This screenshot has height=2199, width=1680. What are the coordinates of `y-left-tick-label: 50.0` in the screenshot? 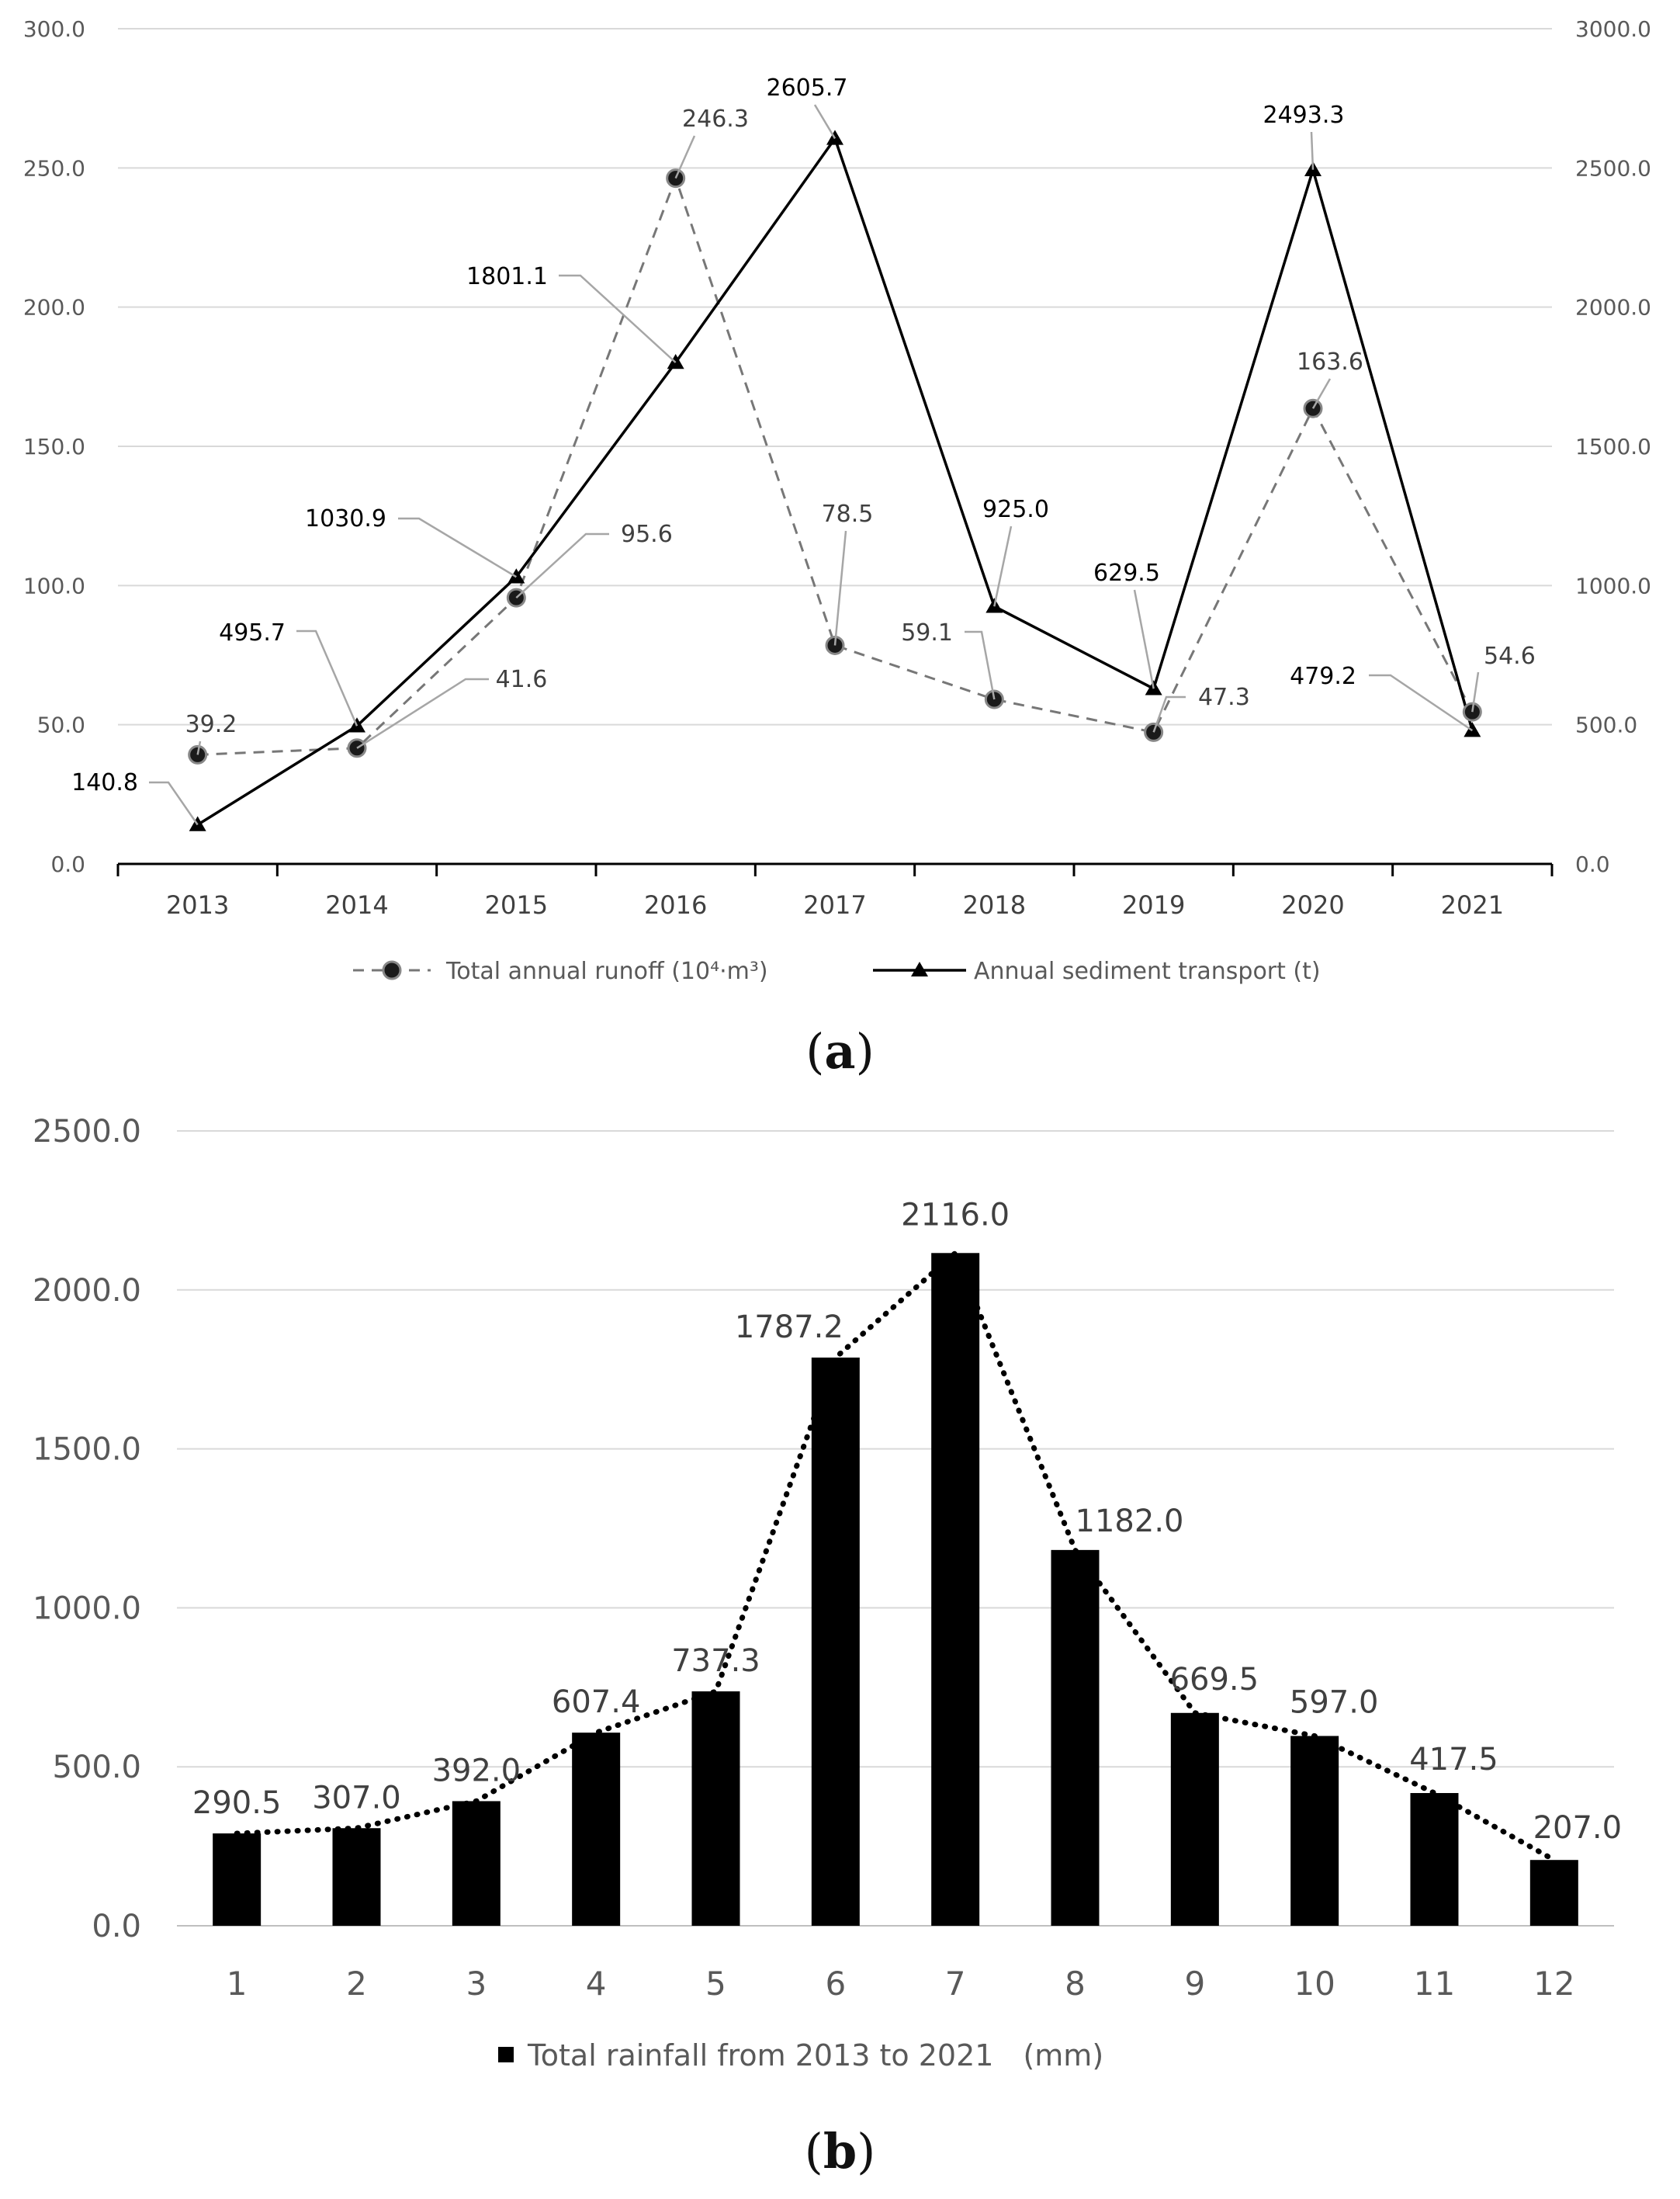 It's located at (61, 726).